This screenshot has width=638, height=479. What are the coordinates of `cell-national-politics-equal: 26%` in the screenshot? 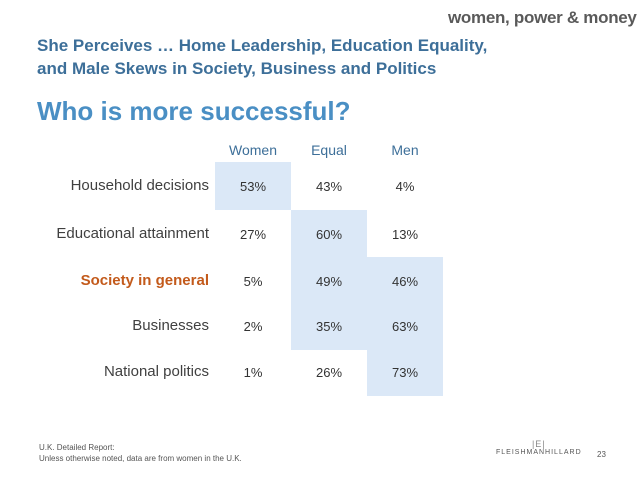 It's located at (329, 372).